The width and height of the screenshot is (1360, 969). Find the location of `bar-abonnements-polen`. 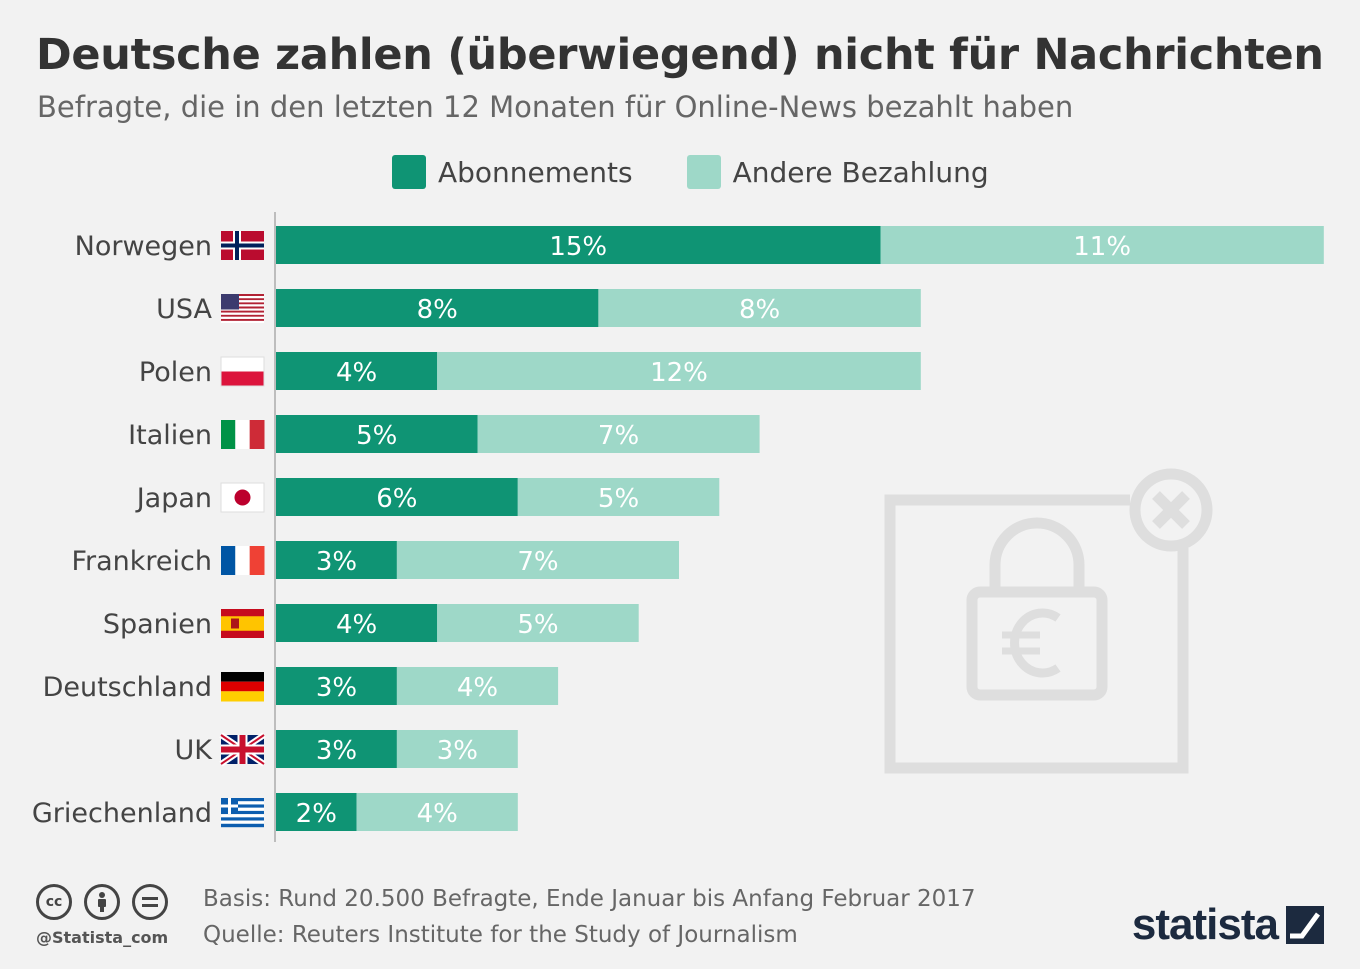

bar-abonnements-polen is located at coordinates (357, 371).